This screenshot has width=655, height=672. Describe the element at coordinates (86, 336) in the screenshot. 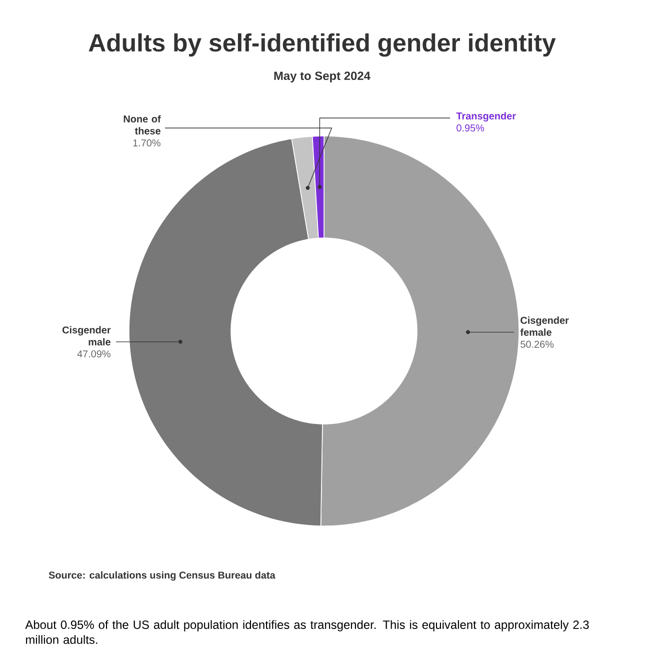

I see `slice-label: Cisgender male` at that location.